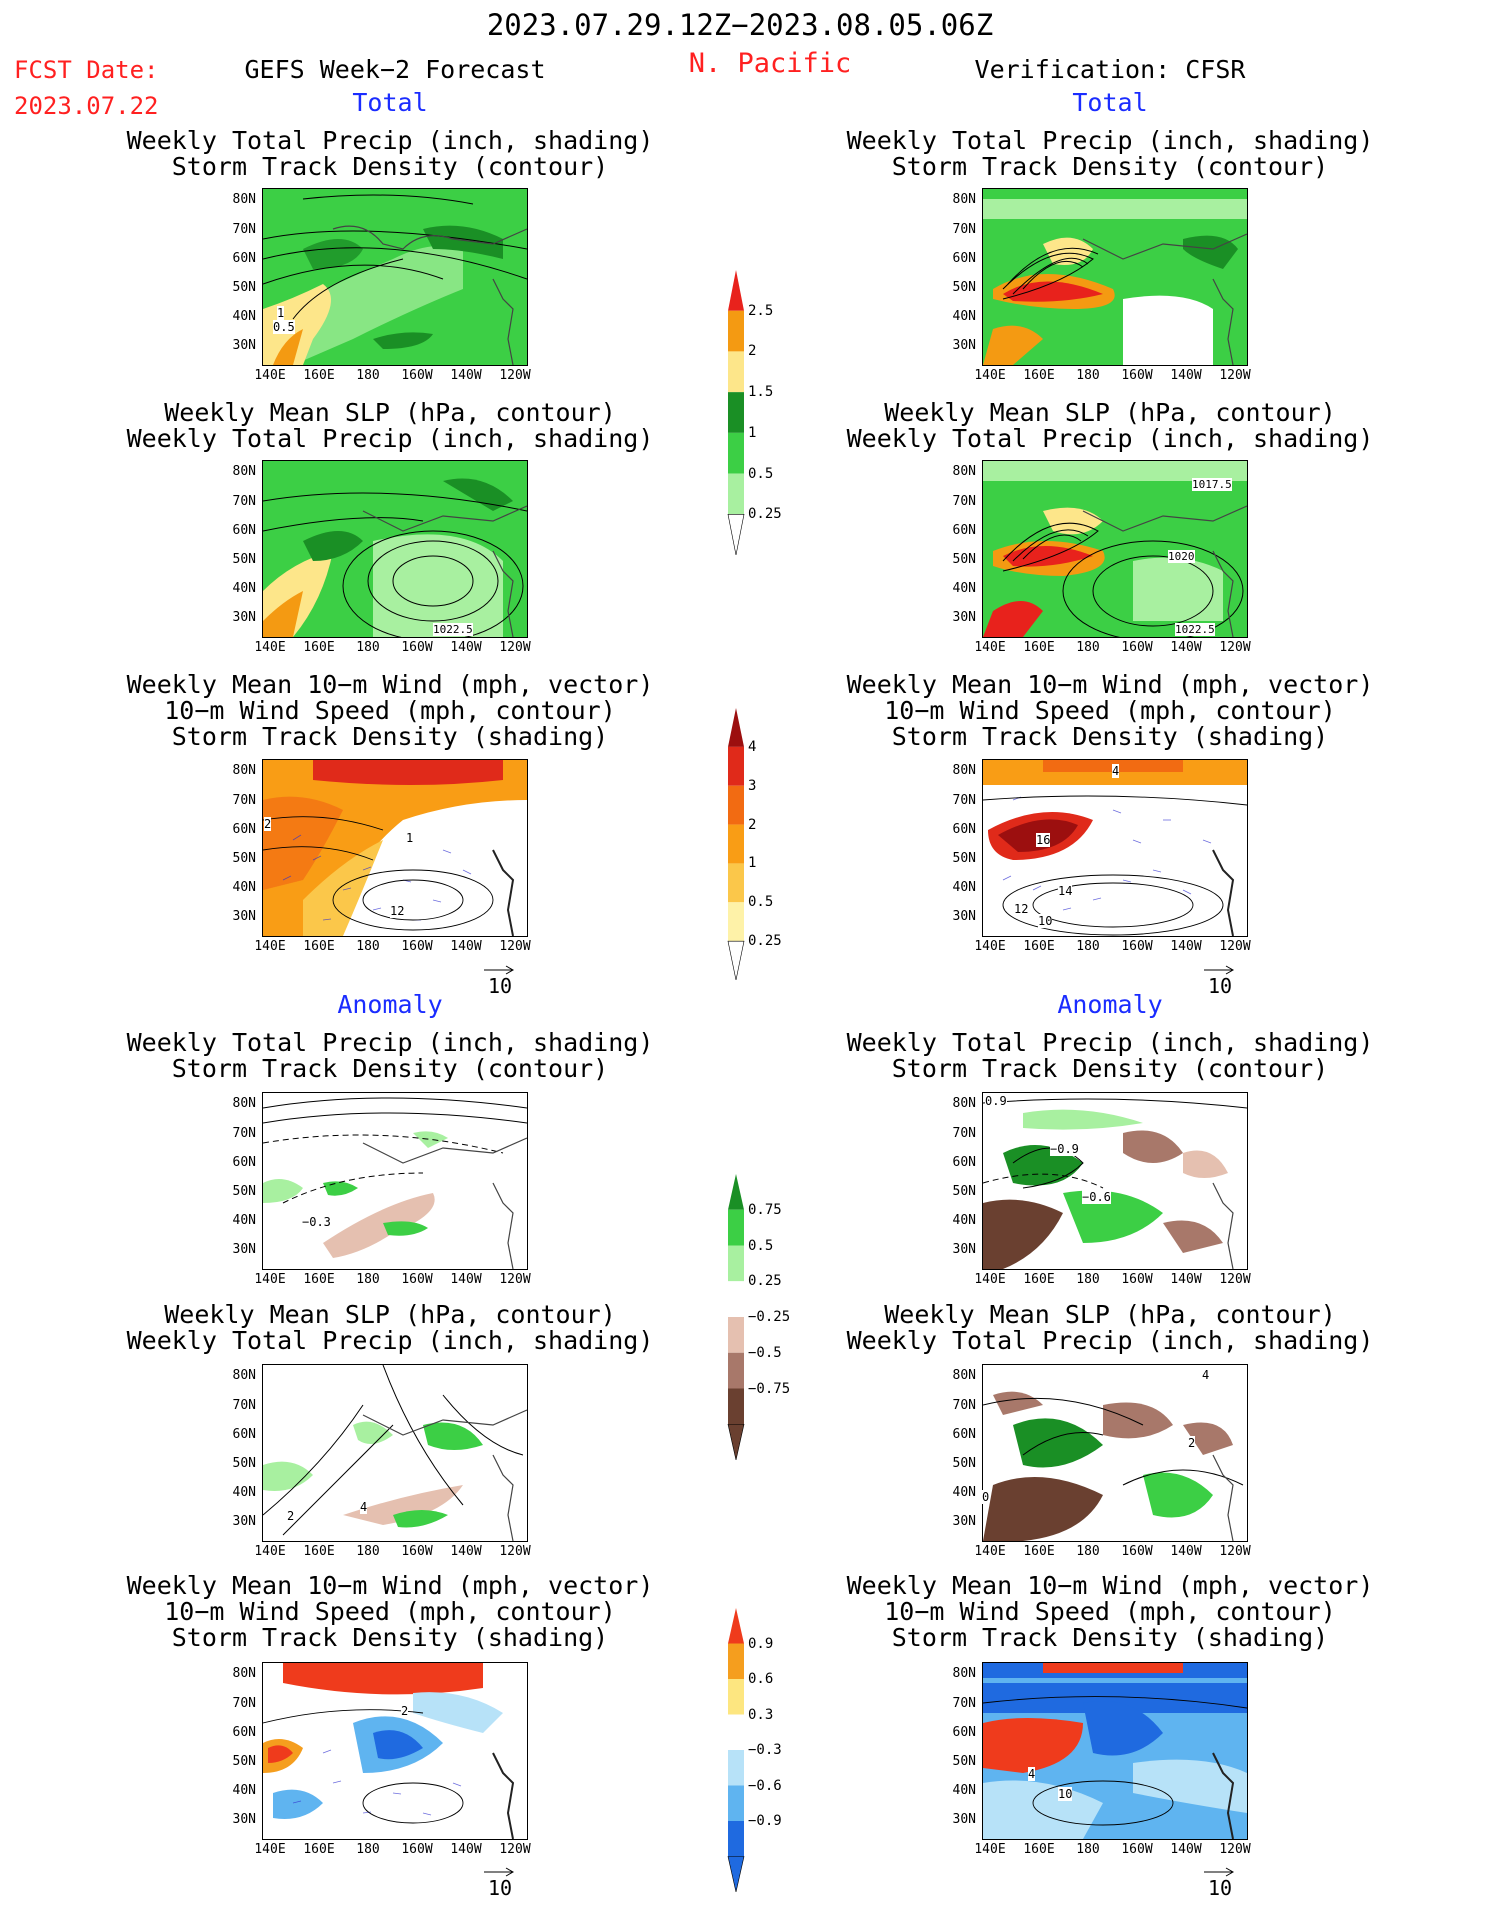  What do you see at coordinates (740, 25) in the screenshot?
I see `period-title: 2023.07.29.12Z−2023.08.05.06Z` at bounding box center [740, 25].